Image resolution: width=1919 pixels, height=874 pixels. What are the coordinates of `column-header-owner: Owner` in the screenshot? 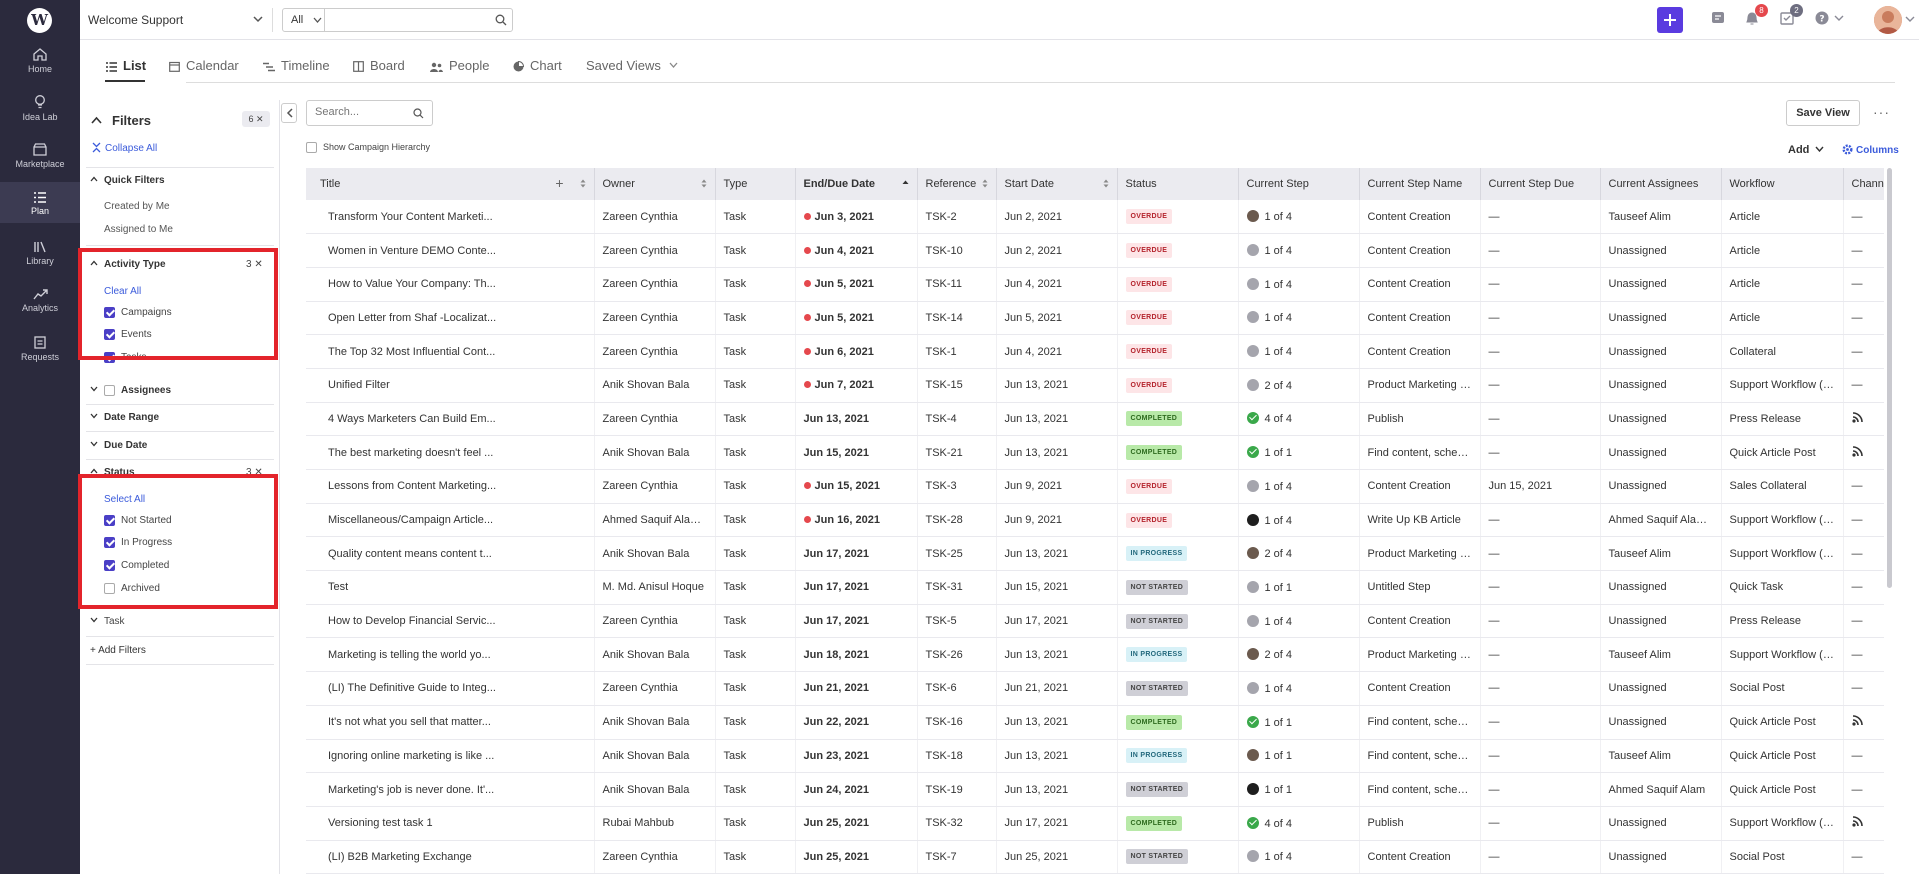 It's located at (655, 184).